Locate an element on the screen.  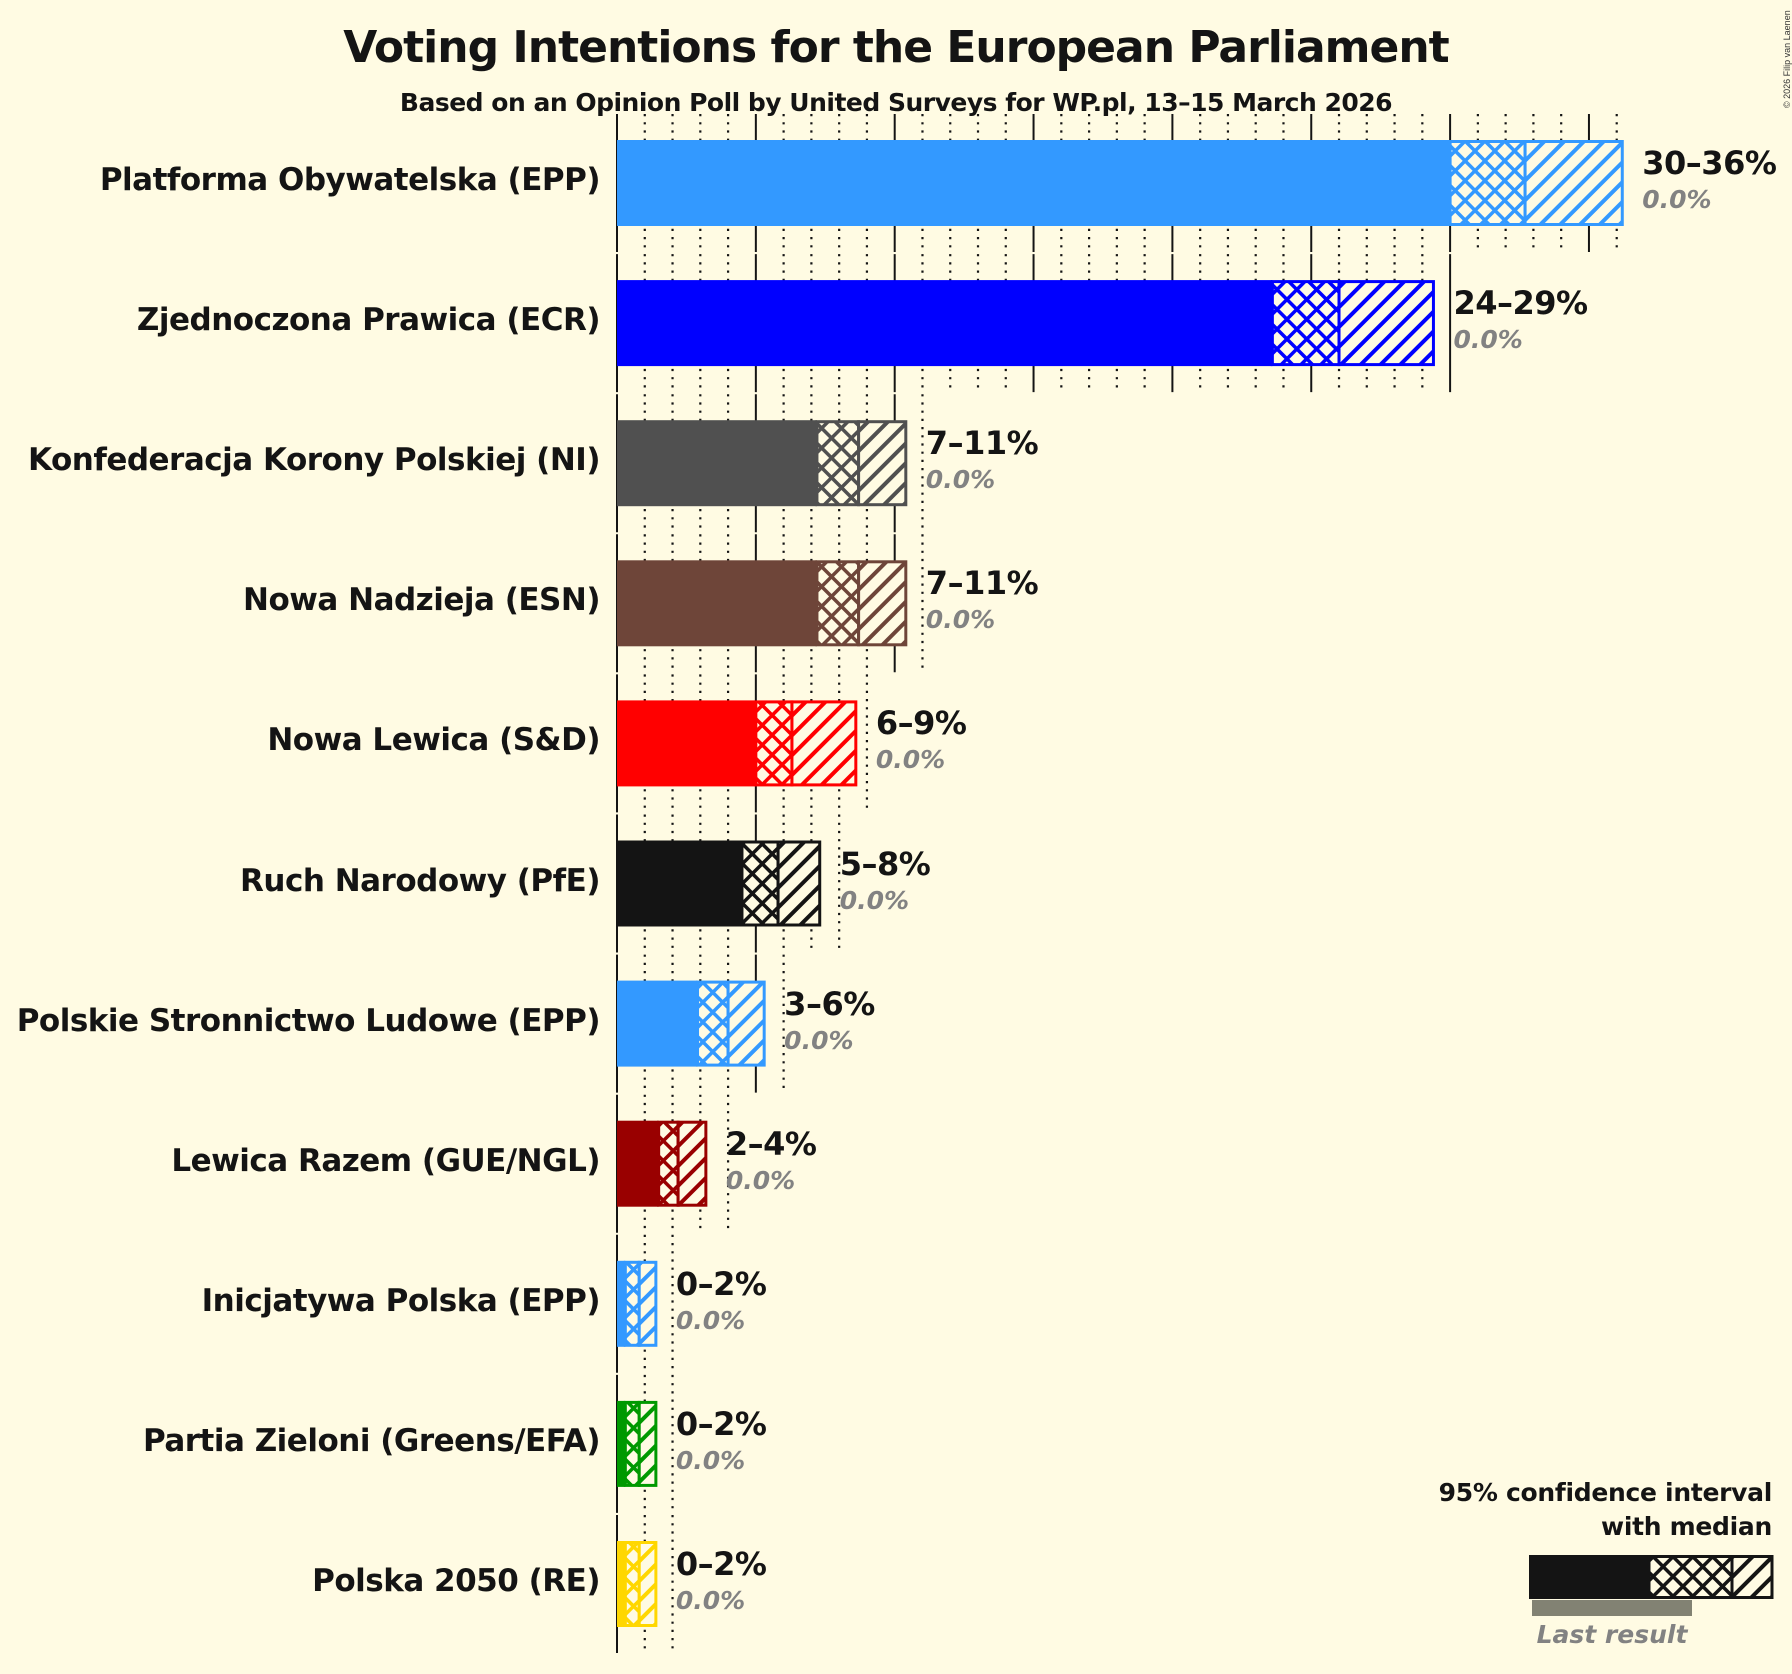
range-label: 2–4% is located at coordinates (771, 1143).